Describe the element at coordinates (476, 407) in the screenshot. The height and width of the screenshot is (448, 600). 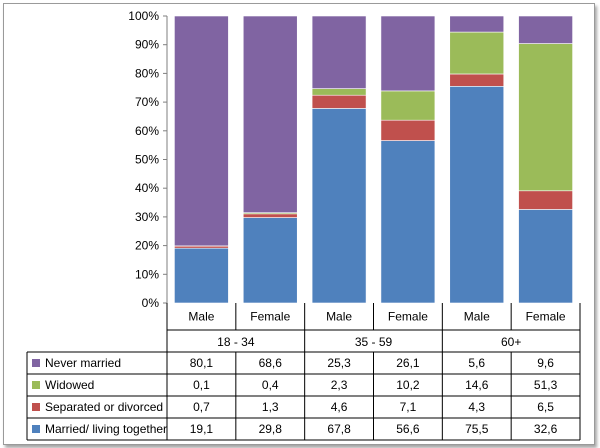
I see `data-label: 4,3` at that location.